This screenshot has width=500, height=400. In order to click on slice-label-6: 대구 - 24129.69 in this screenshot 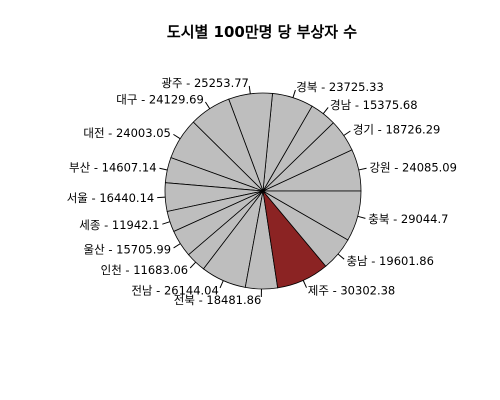, I will do `click(160, 99)`.